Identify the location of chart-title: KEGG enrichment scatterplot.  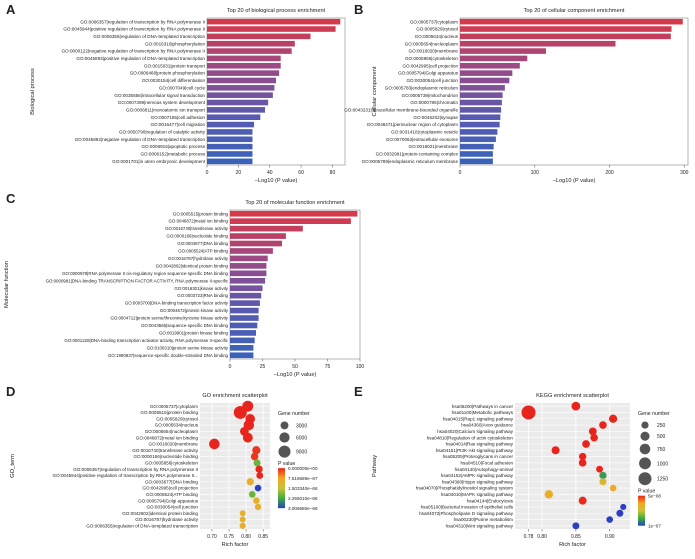
(572, 396).